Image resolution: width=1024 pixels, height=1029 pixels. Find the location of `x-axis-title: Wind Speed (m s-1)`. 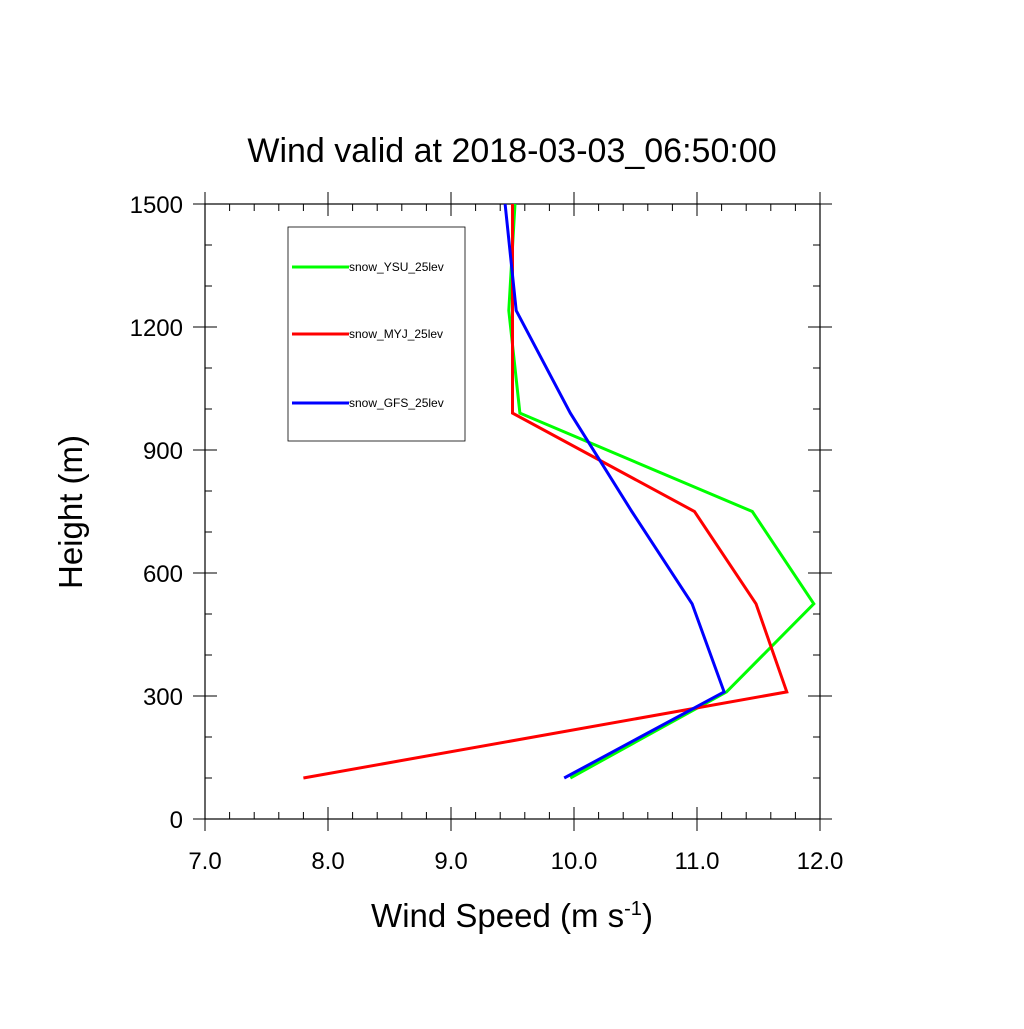

x-axis-title: Wind Speed (m s-1) is located at coordinates (512, 915).